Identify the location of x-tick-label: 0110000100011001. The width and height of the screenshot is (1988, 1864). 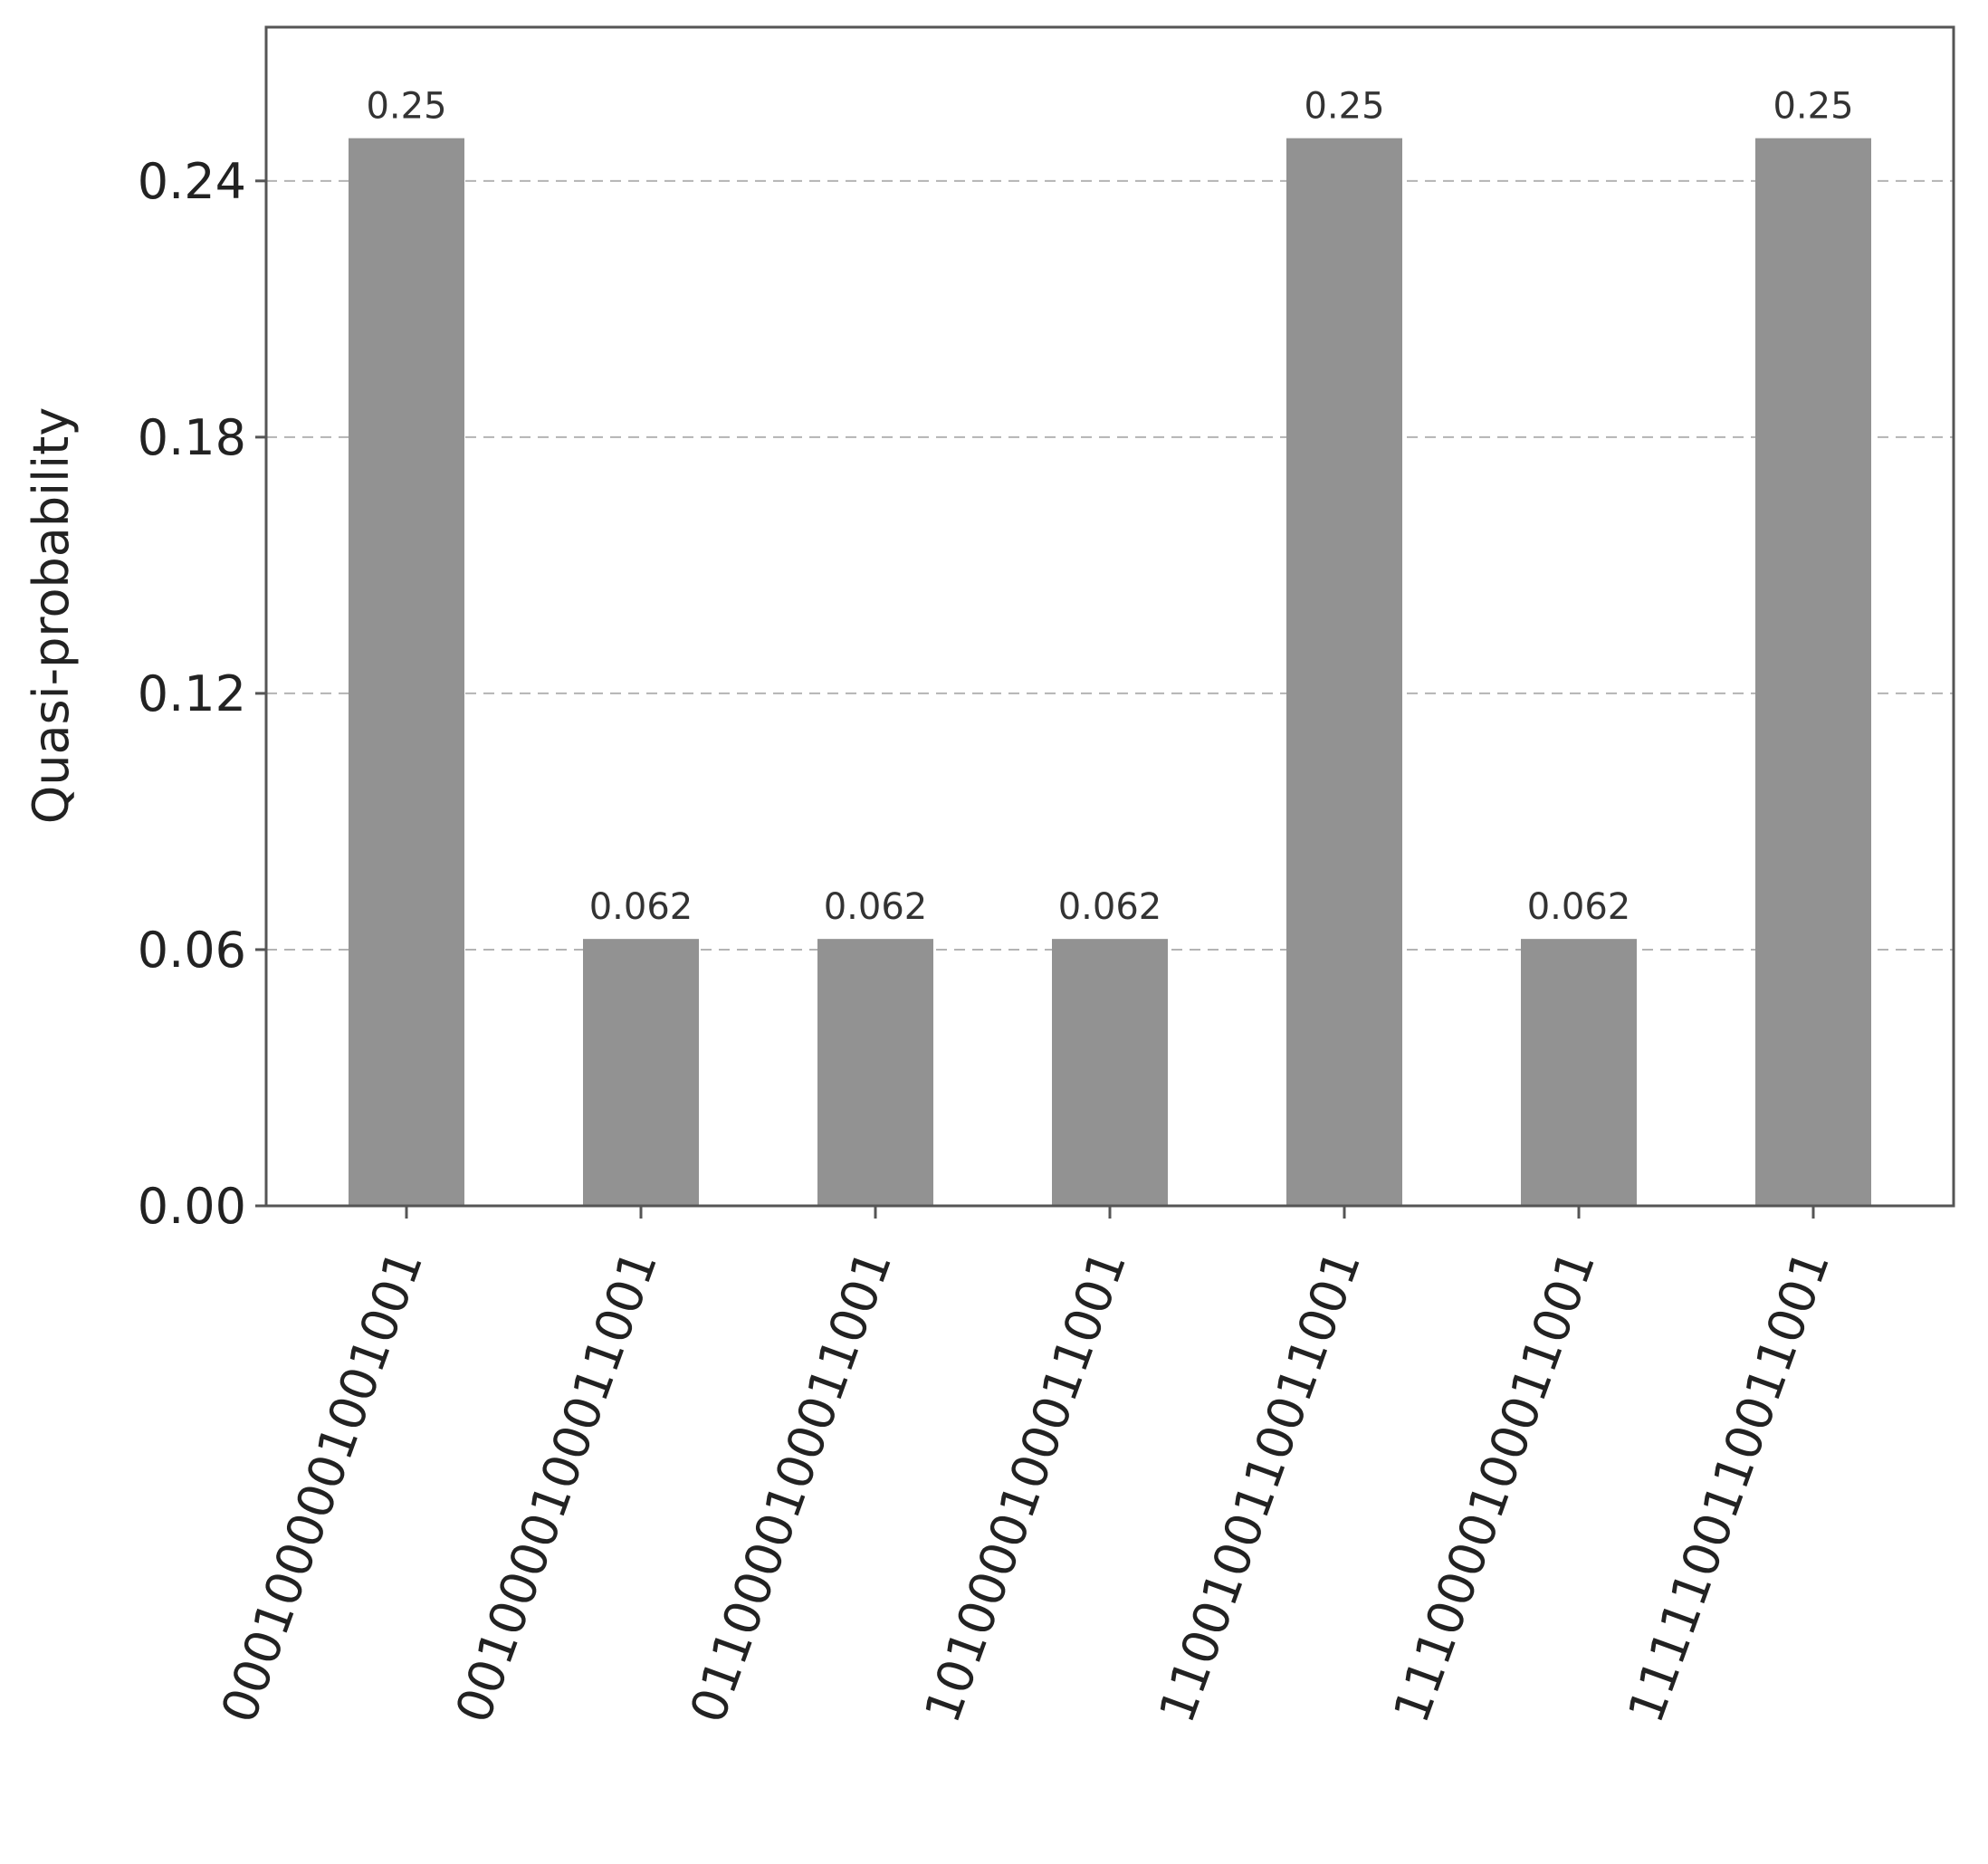
(791, 1486).